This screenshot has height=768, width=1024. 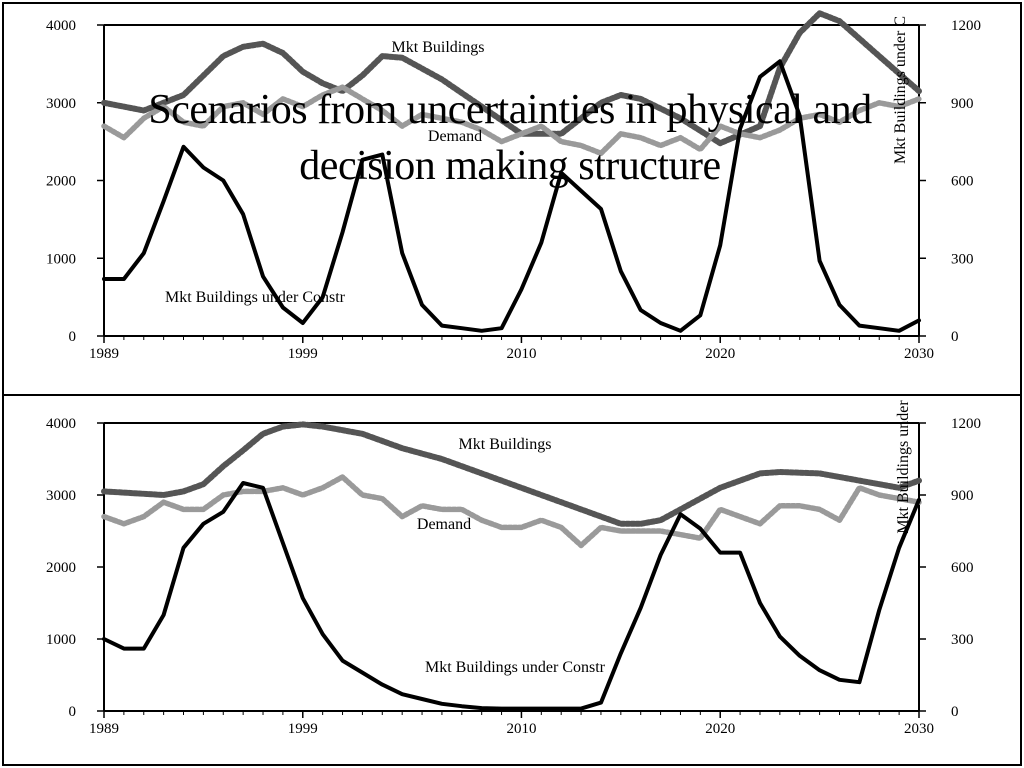 I want to click on y-axis-label-right: Mkt Buildings under, so click(x=903, y=467).